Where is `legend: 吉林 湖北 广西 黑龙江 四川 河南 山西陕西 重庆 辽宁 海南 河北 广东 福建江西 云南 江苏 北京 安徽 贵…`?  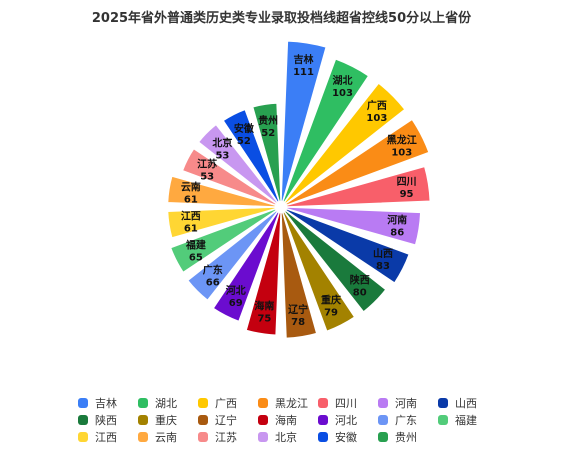
legend: 吉林 湖北 广西 黑龙江 四川 河南 山西陕西 重庆 辽宁 海南 河北 广东 福建江西 云南 江苏 北京 安徽 贵… is located at coordinates (288, 419).